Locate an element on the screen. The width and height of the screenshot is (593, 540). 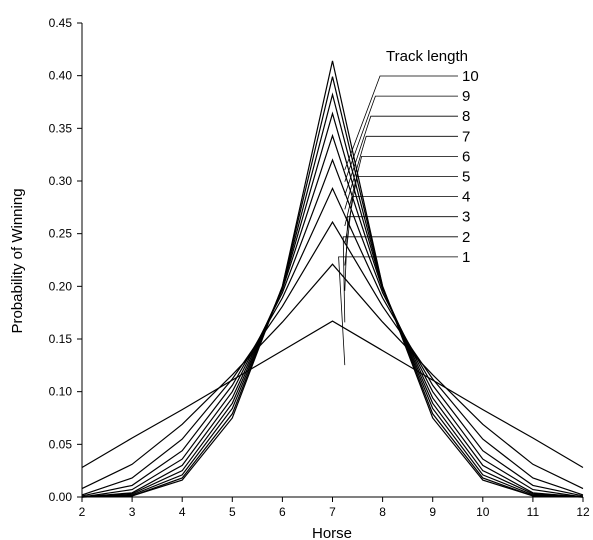
legend-label-3: 3 is located at coordinates (466, 217).